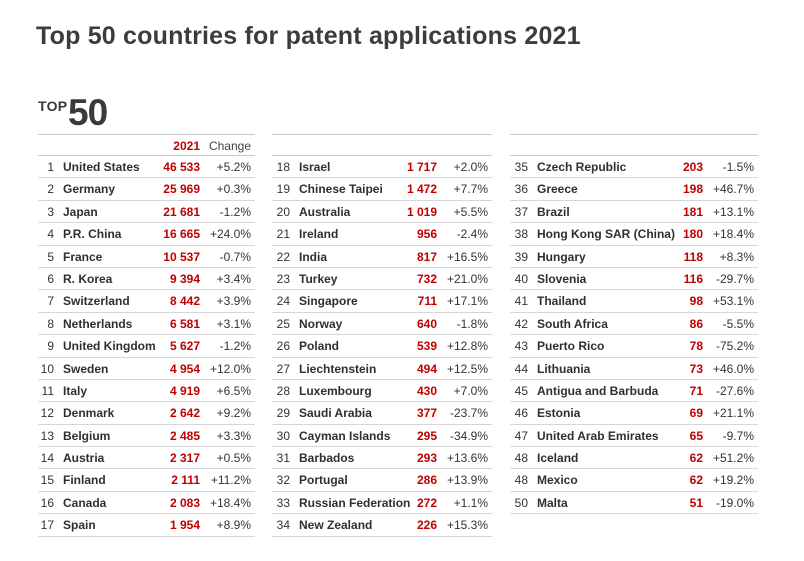  What do you see at coordinates (321, 323) in the screenshot?
I see `country-name: Norway` at bounding box center [321, 323].